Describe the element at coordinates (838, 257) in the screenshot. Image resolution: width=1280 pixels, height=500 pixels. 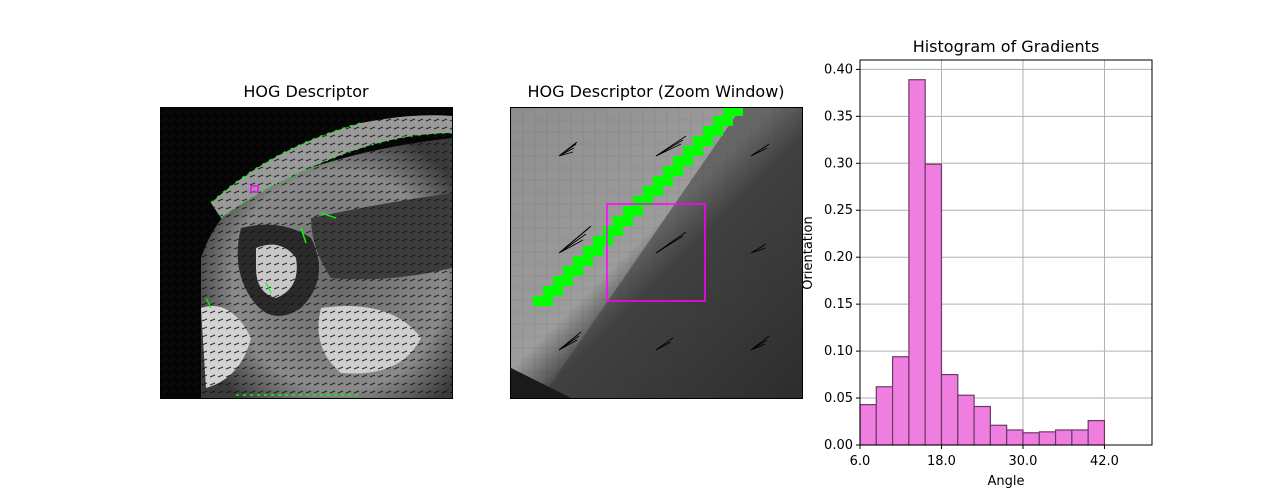
I see `y-tick-label: 0.20` at that location.